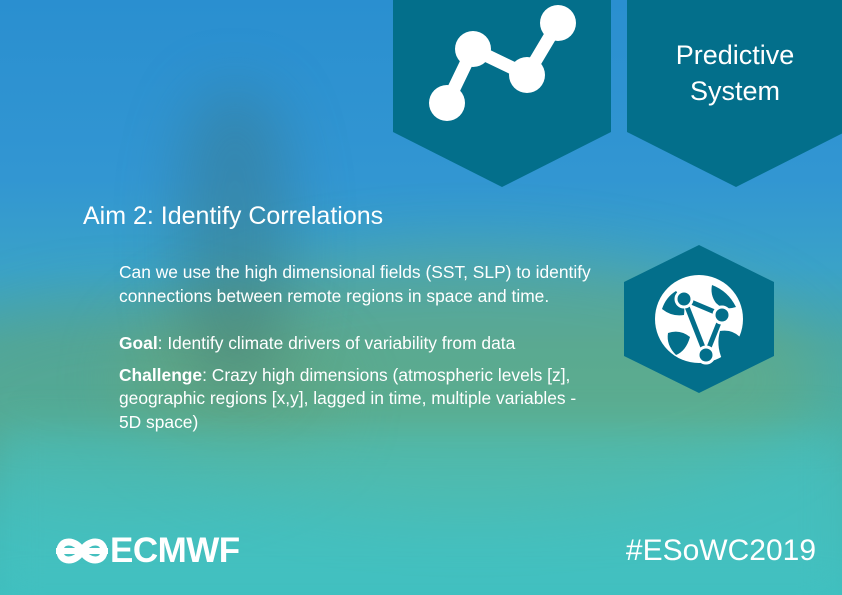 The height and width of the screenshot is (595, 842). I want to click on ecmwf-logo: ECMWF, so click(148, 551).